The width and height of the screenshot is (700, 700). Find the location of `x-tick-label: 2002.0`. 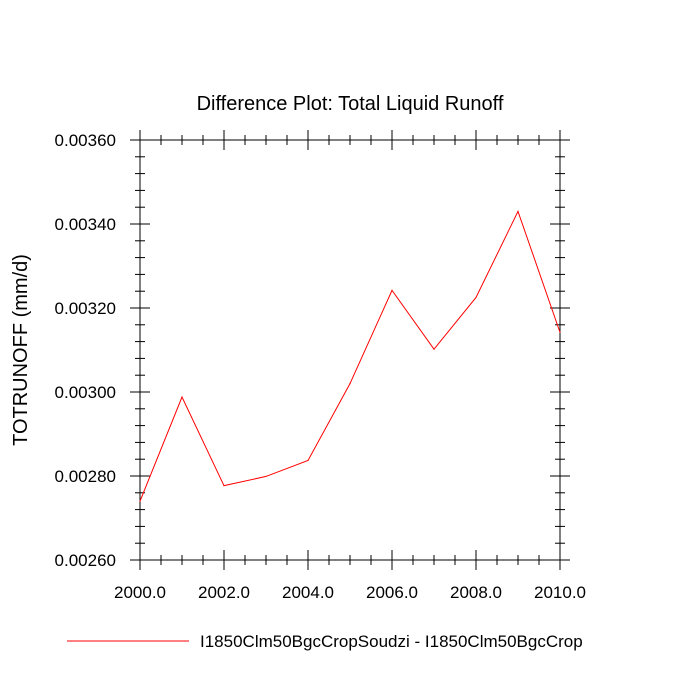

x-tick-label: 2002.0 is located at coordinates (224, 592).